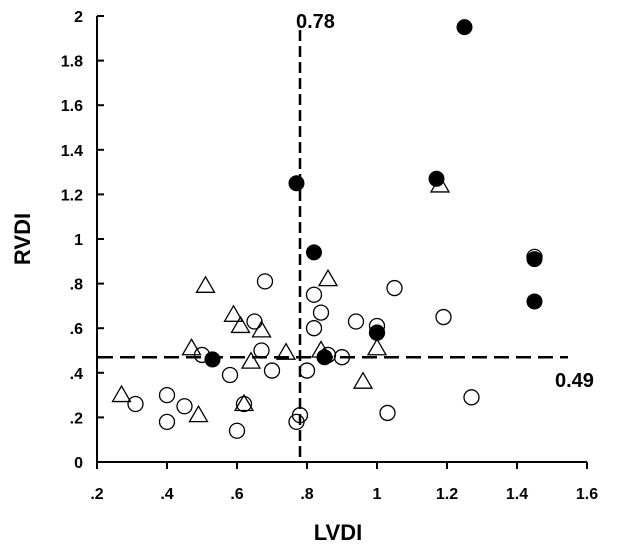 This screenshot has width=618, height=551. Describe the element at coordinates (447, 494) in the screenshot. I see `x-tick-label: 1.2` at that location.